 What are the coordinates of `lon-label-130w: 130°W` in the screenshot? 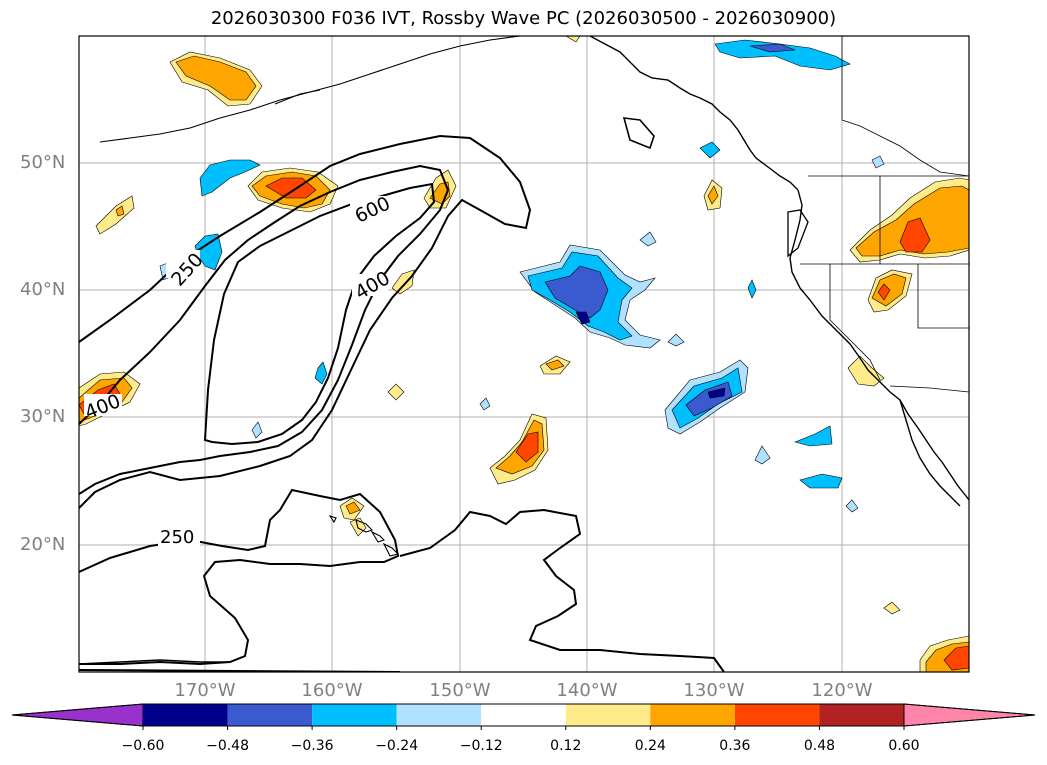 It's located at (714, 690).